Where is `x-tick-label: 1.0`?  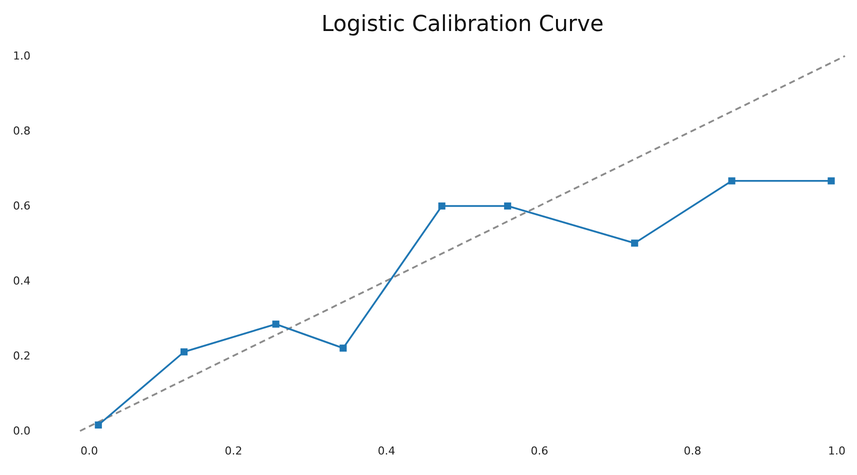 x-tick-label: 1.0 is located at coordinates (837, 451).